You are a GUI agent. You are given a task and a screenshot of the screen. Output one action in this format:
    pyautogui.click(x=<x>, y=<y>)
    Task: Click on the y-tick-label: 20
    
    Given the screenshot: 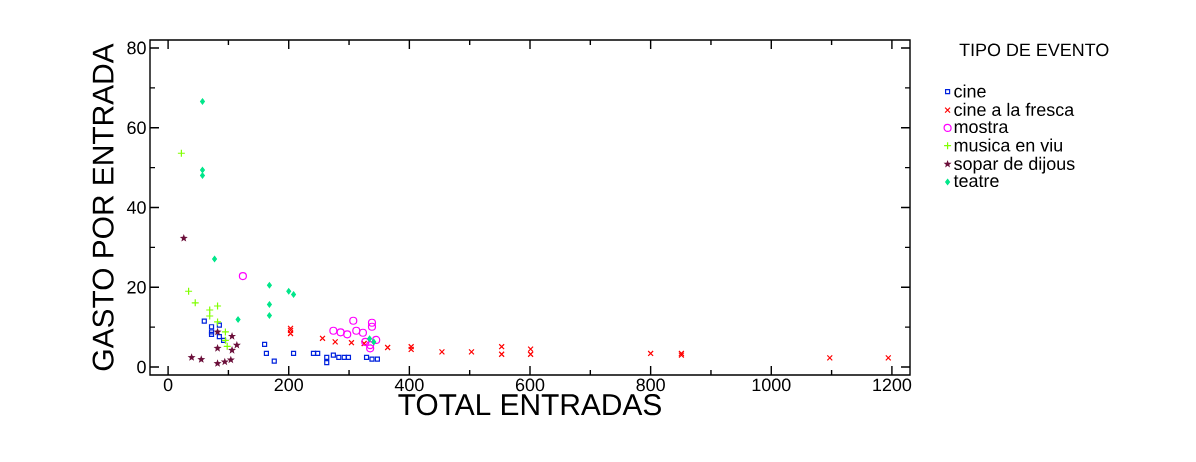 What is the action you would take?
    pyautogui.click(x=136, y=287)
    